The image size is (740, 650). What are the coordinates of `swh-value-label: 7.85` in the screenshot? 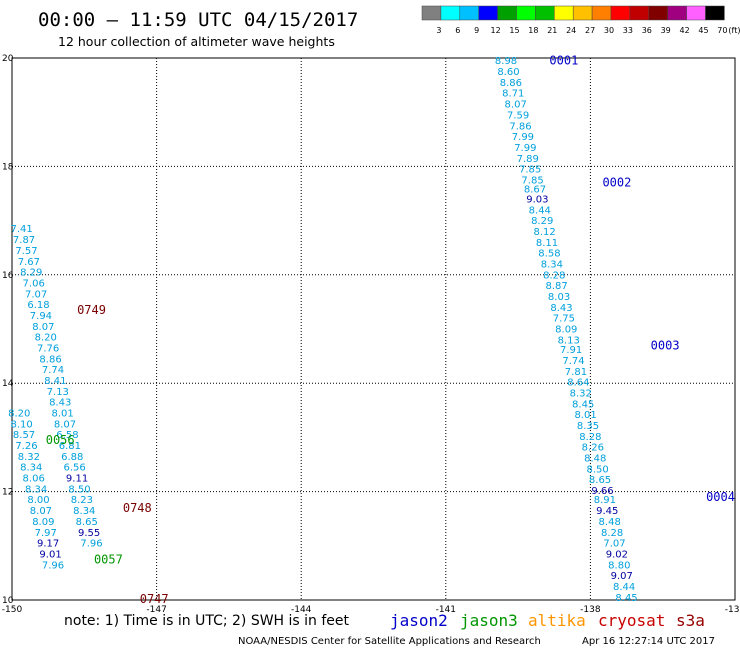 It's located at (530, 170).